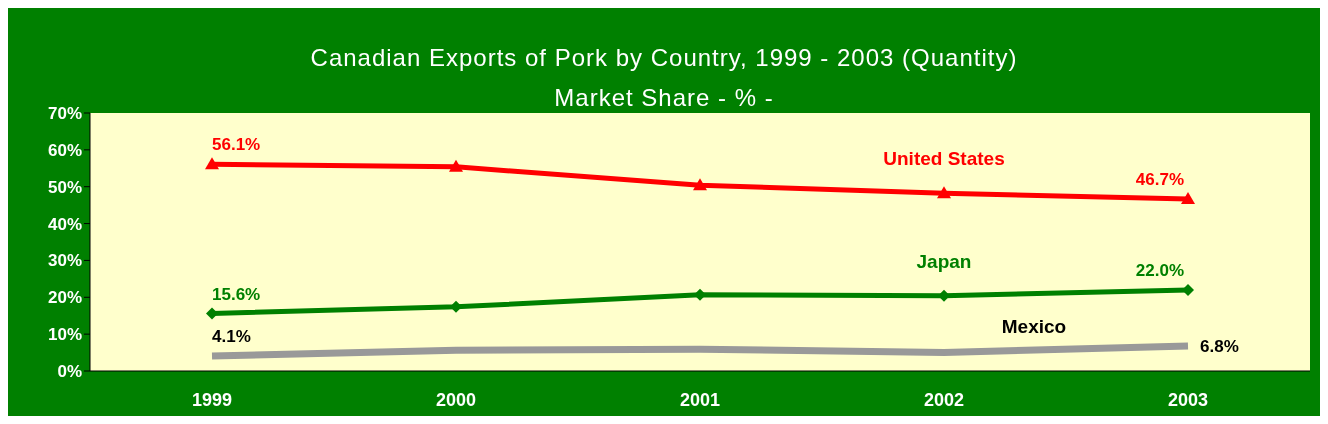  What do you see at coordinates (64, 187) in the screenshot?
I see `y-tick-label: 50%` at bounding box center [64, 187].